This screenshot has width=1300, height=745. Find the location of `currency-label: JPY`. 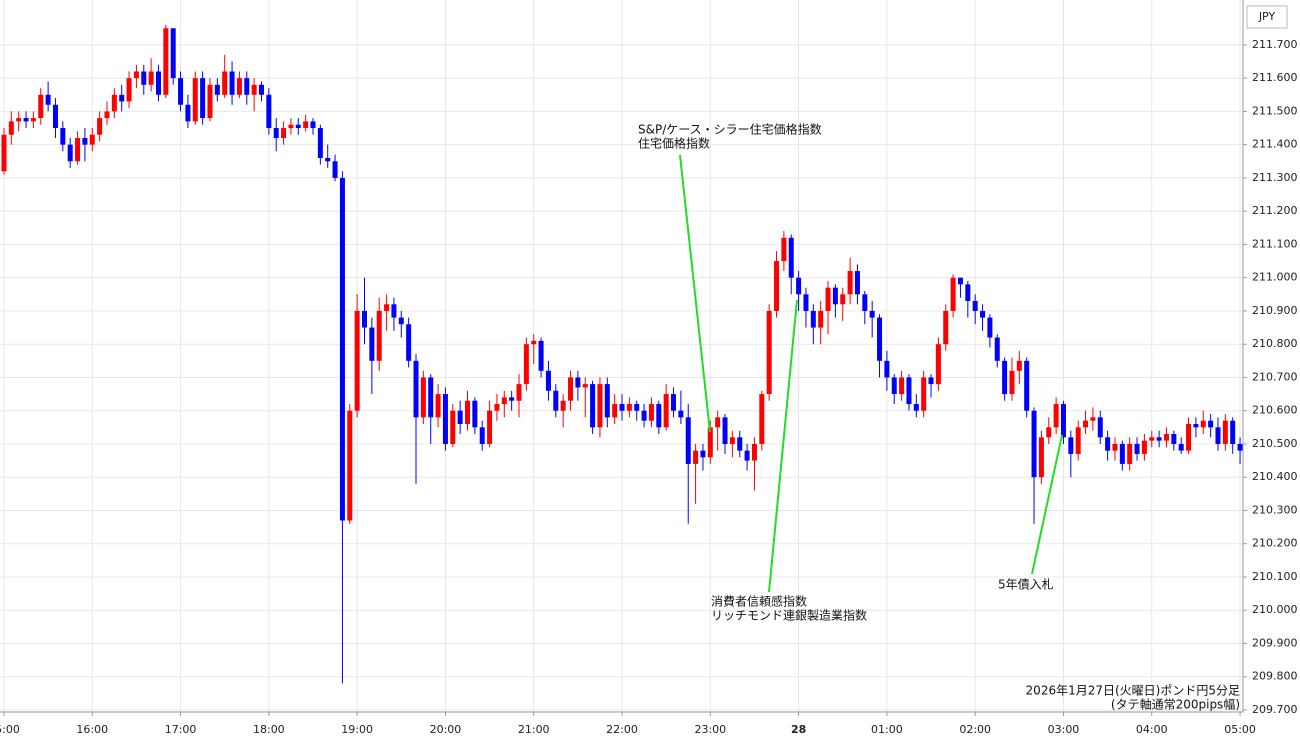

currency-label: JPY is located at coordinates (1267, 16).